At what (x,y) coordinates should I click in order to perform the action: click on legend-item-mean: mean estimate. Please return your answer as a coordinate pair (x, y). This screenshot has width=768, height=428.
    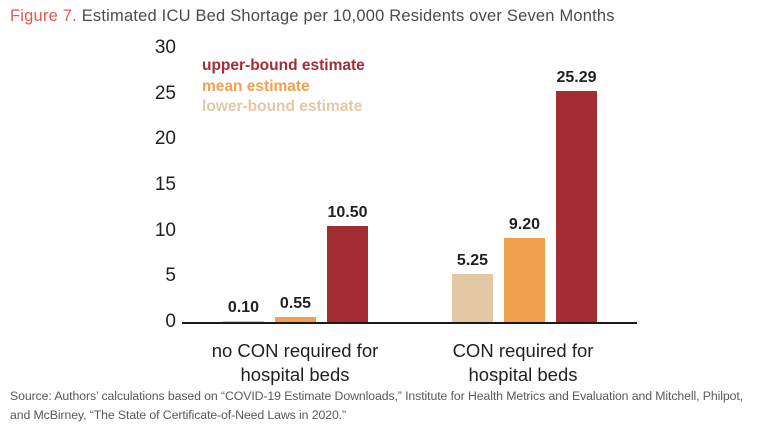
    Looking at the image, I should click on (256, 86).